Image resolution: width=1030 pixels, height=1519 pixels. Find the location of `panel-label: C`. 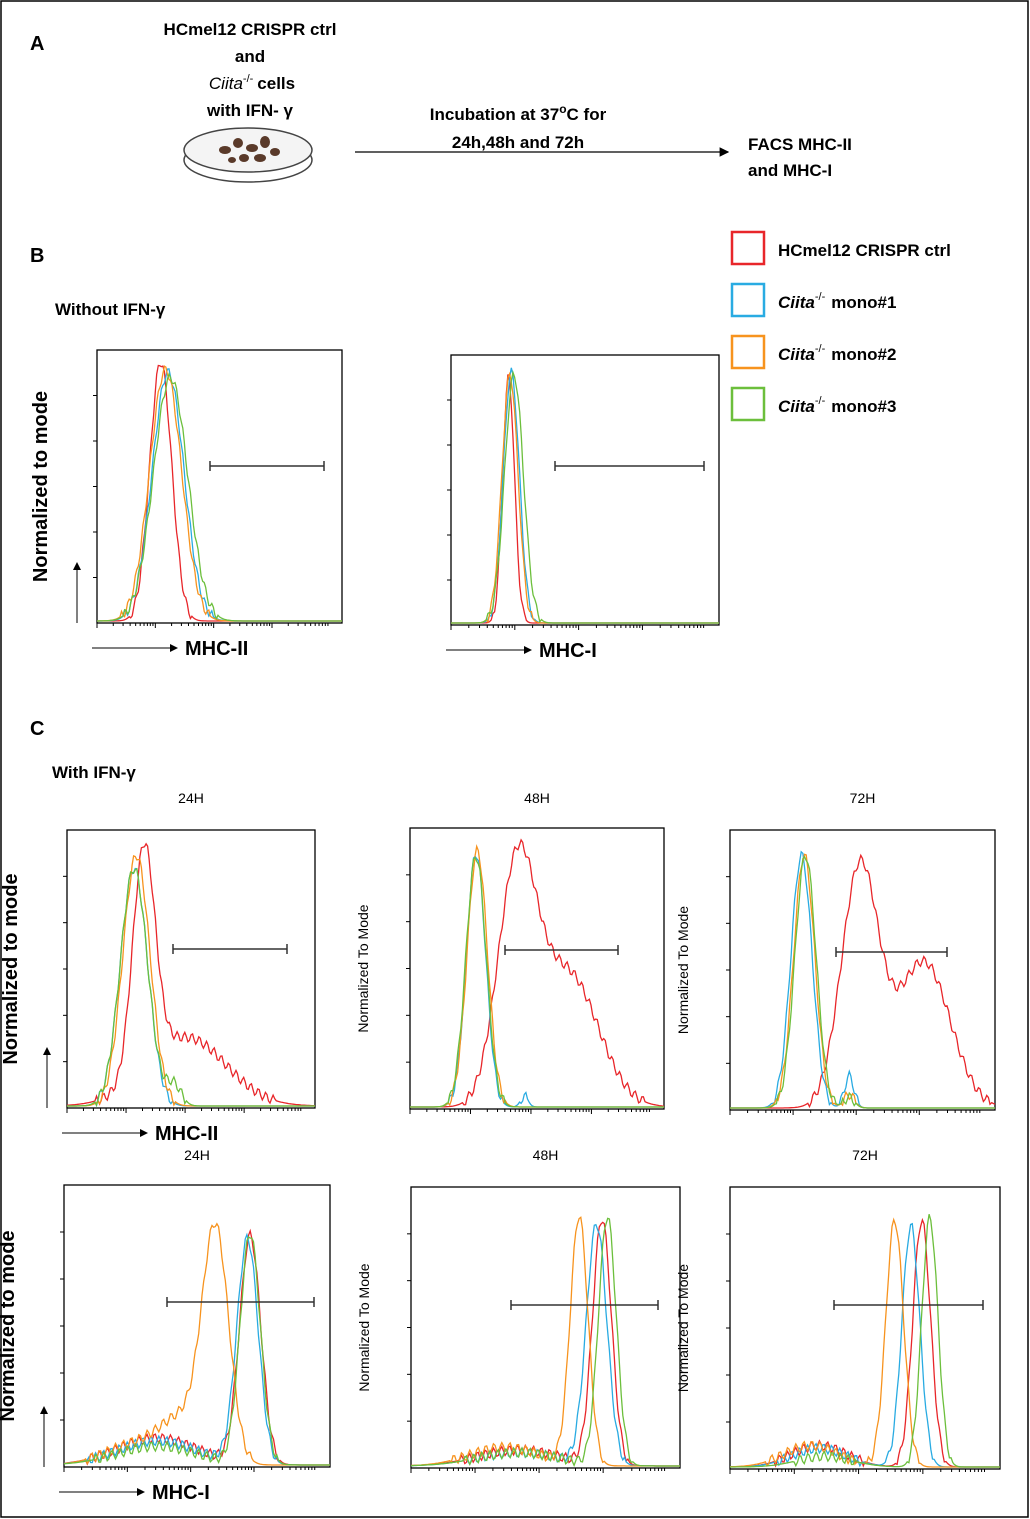

panel-label: C is located at coordinates (37, 729).